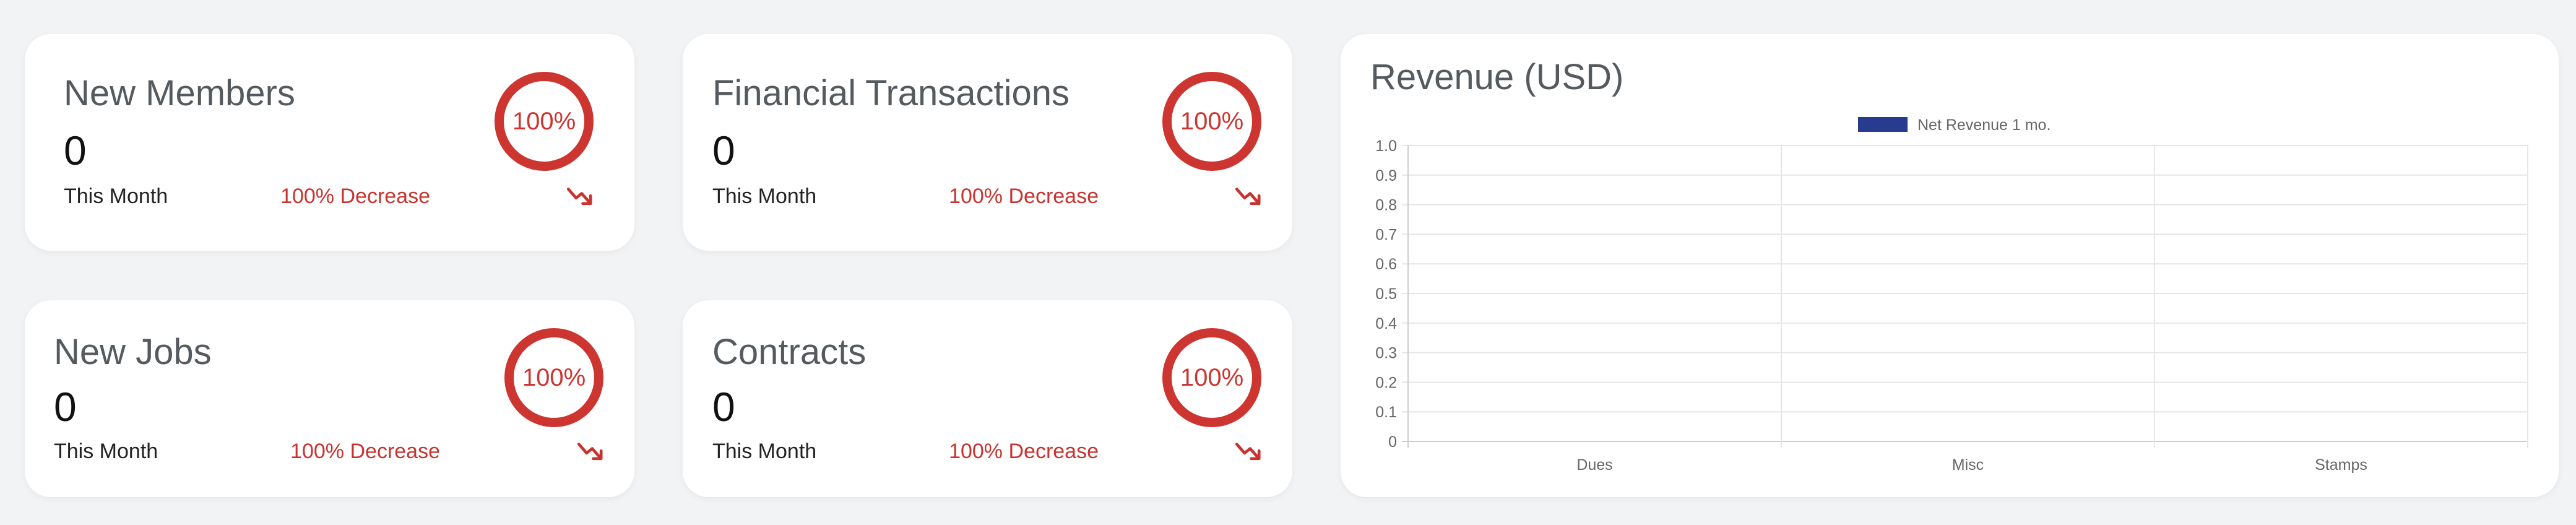 The width and height of the screenshot is (2576, 525). I want to click on y-tick-label: 0.4, so click(1386, 323).